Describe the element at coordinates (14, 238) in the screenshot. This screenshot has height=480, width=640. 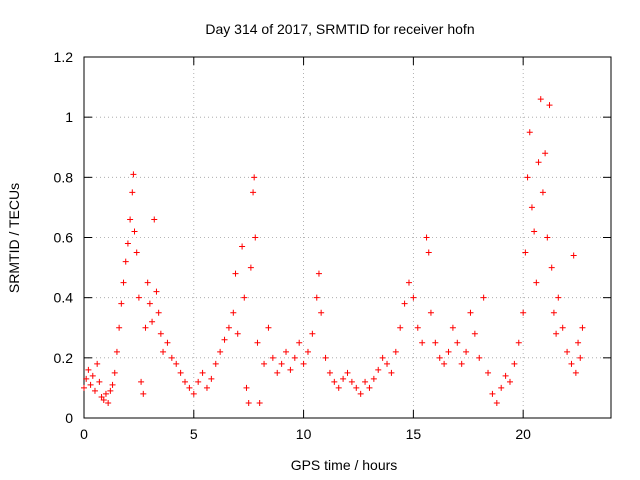
I see `y-axis-label: SRMTID / TECUs` at that location.